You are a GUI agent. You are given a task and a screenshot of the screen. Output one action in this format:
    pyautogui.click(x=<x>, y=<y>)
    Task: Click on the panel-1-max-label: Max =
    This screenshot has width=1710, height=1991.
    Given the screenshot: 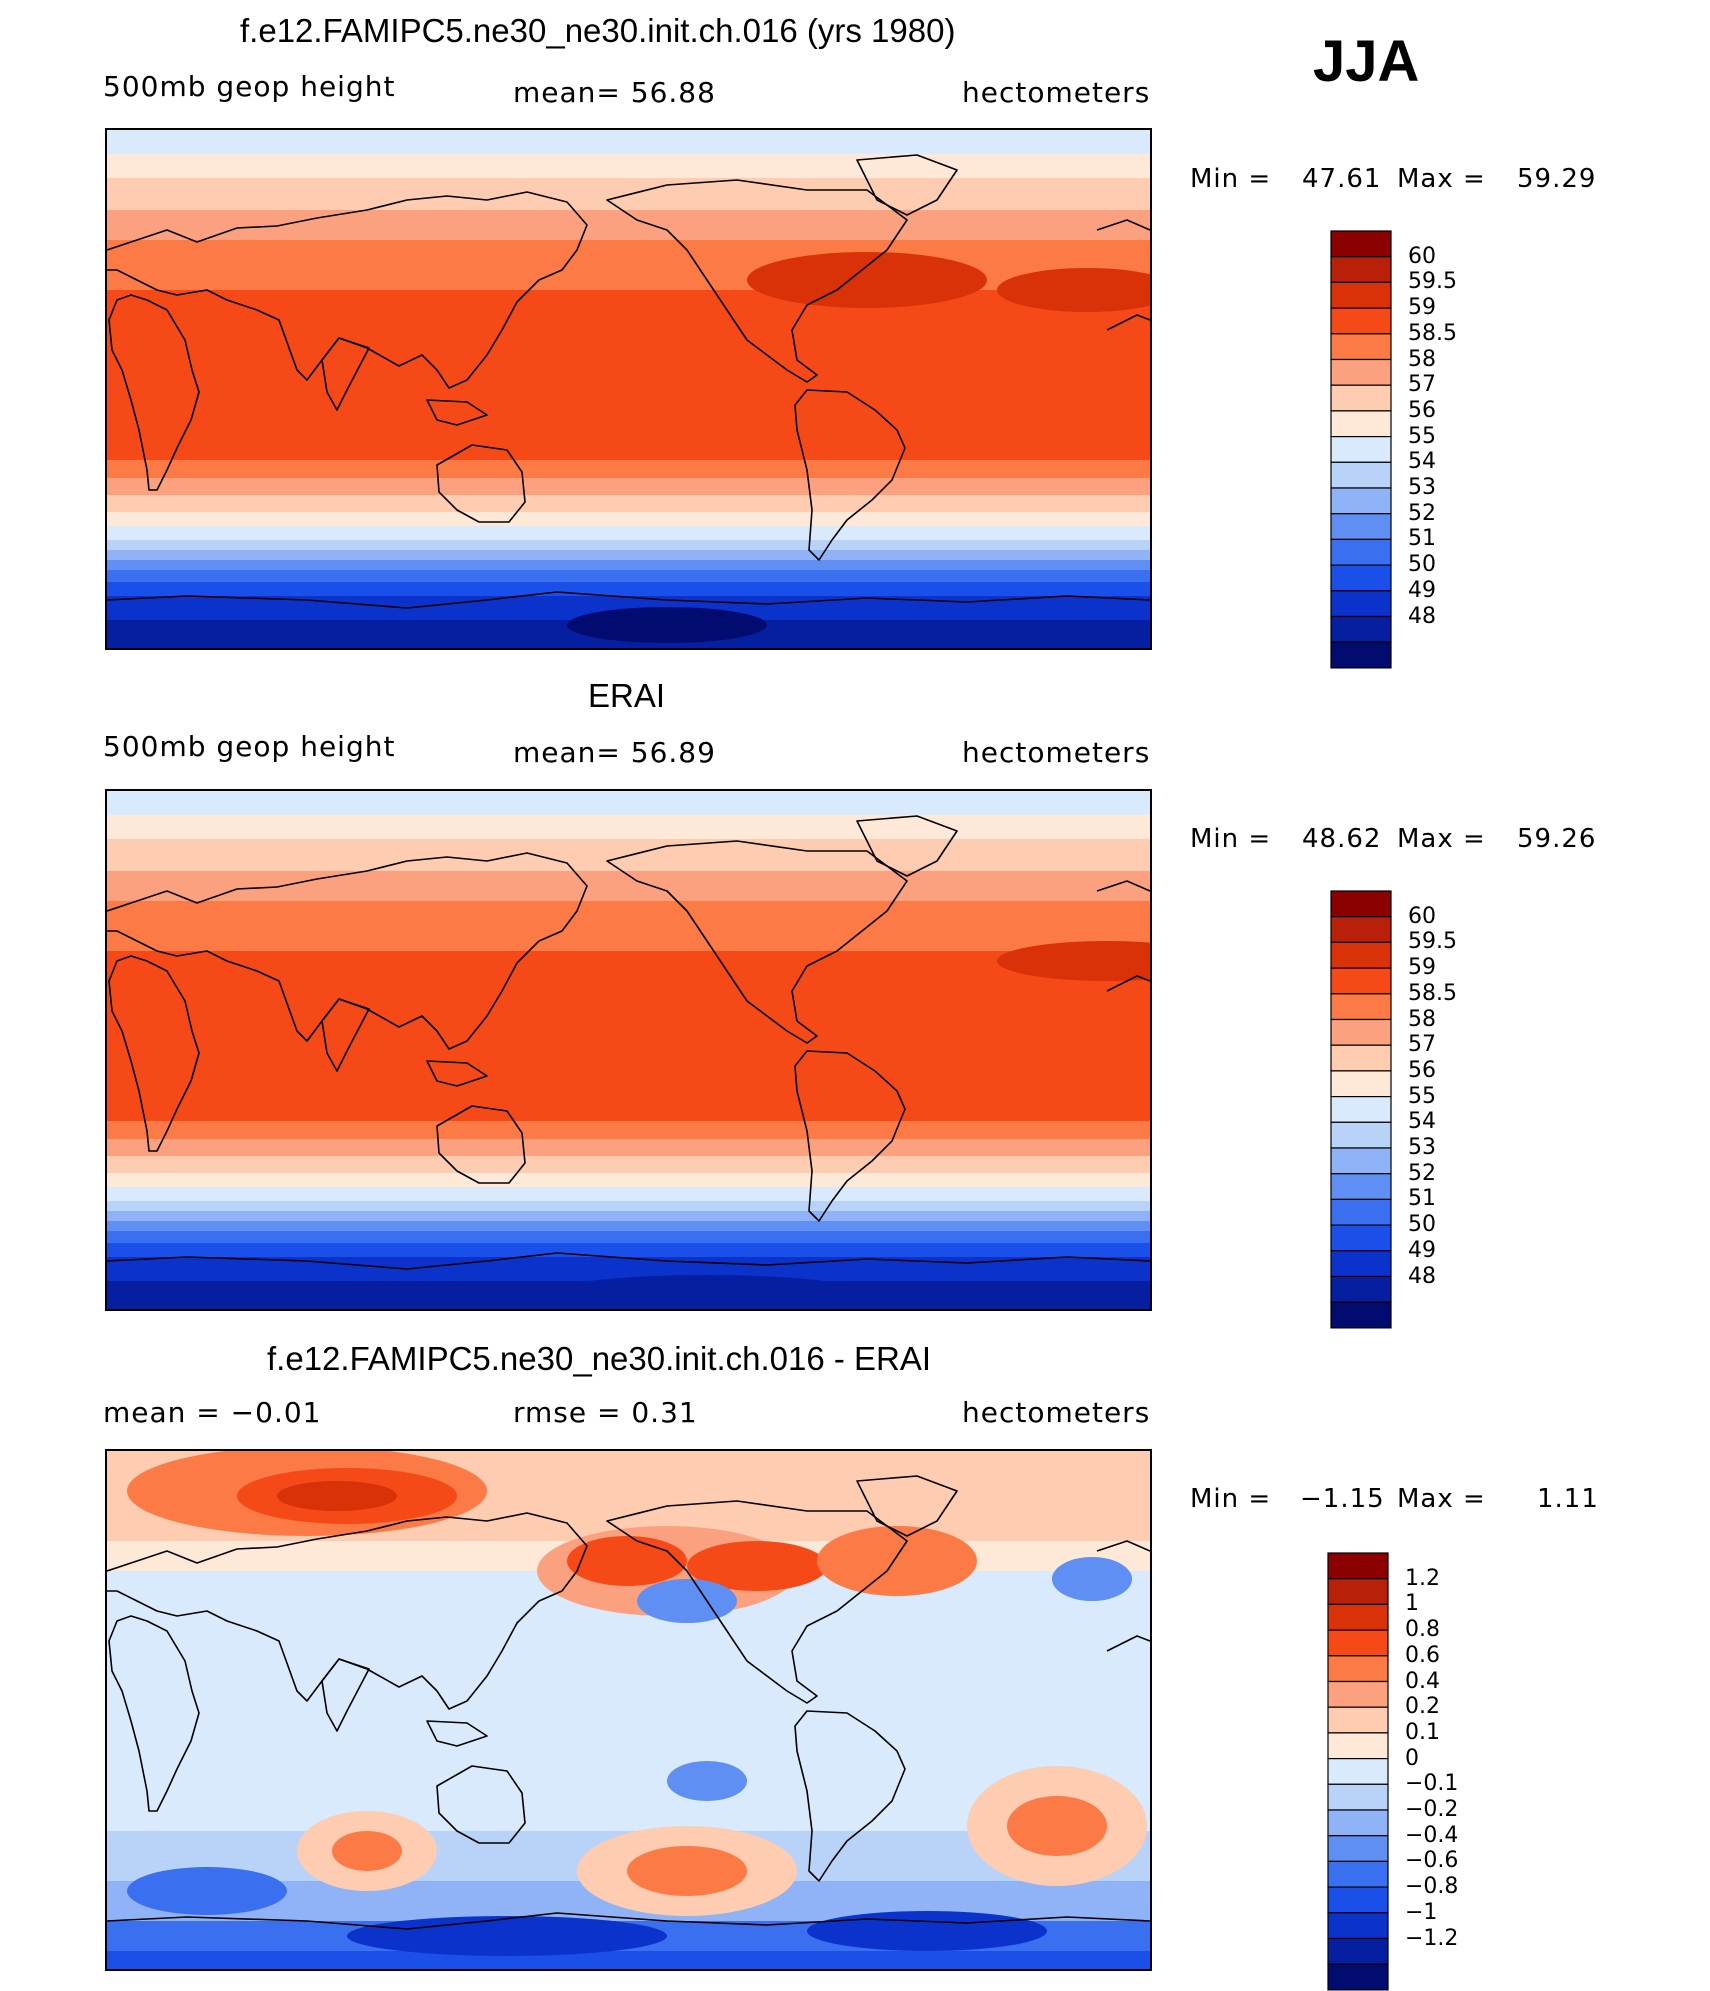 What is the action you would take?
    pyautogui.click(x=1441, y=179)
    